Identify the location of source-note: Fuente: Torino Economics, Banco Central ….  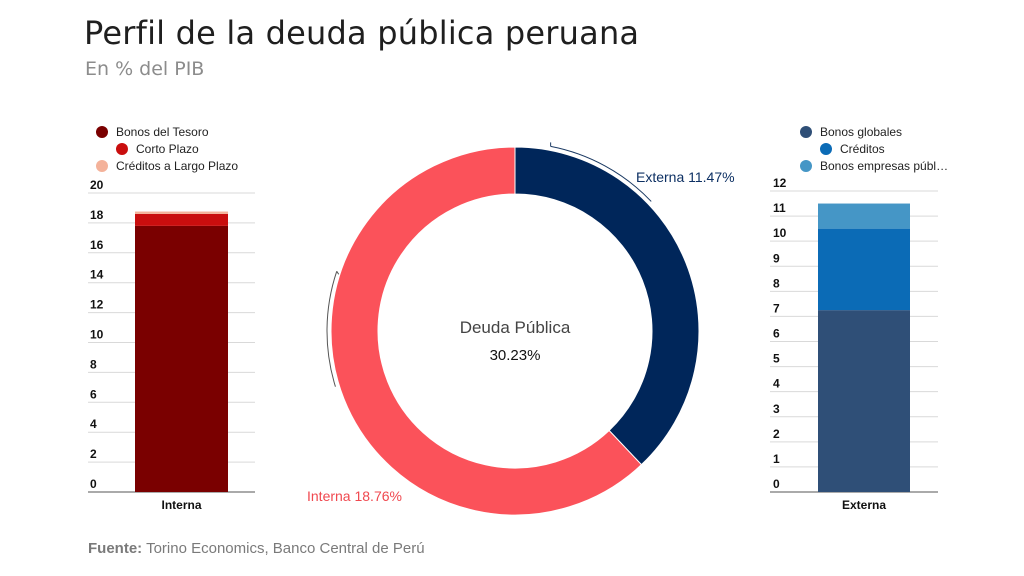
(256, 548).